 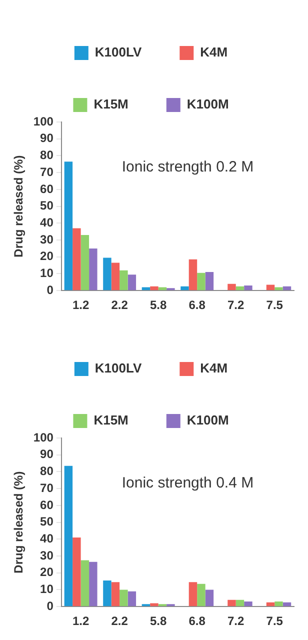 I want to click on annotation: Ionic strength 0.2 M, so click(x=188, y=167).